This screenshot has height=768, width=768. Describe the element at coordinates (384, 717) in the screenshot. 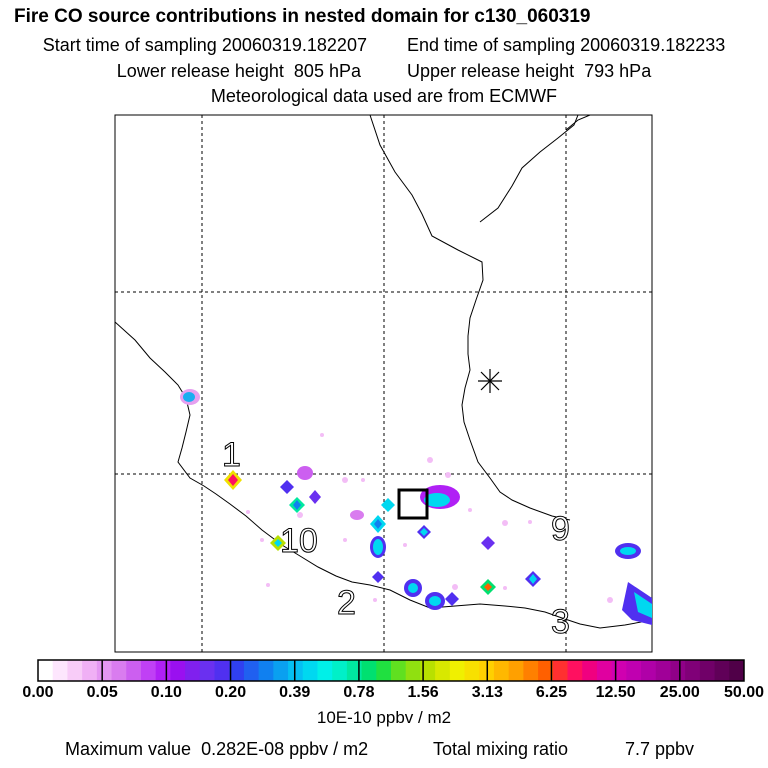

I see `colorbar-units: 10E-10 ppbv / m2` at that location.